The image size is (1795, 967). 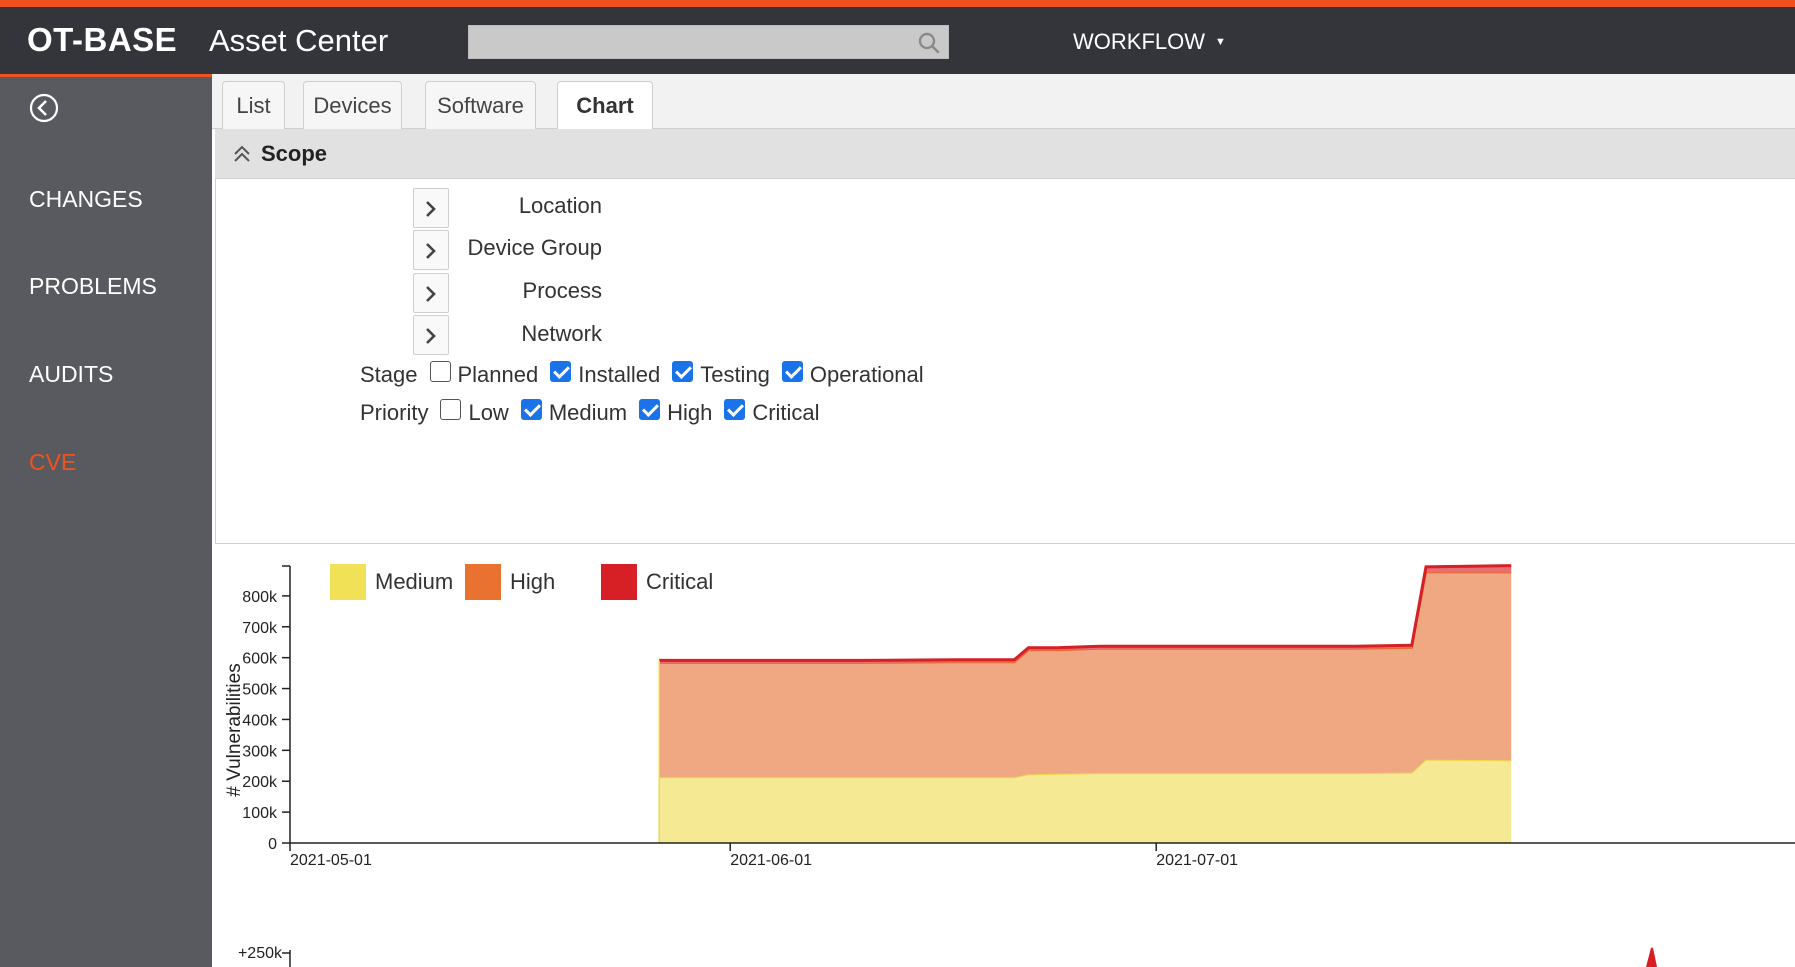 I want to click on sidebar-item-changes: CHANGES, so click(x=86, y=199).